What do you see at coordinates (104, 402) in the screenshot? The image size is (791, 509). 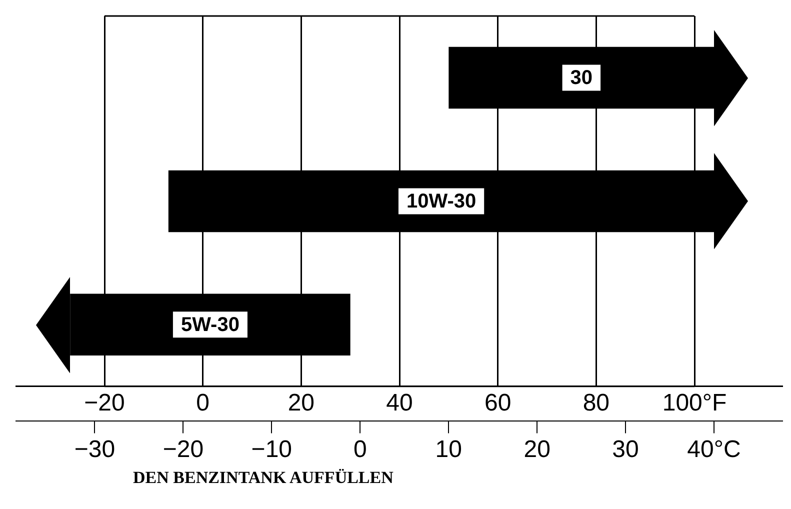 I see `x-tick-label: −20` at bounding box center [104, 402].